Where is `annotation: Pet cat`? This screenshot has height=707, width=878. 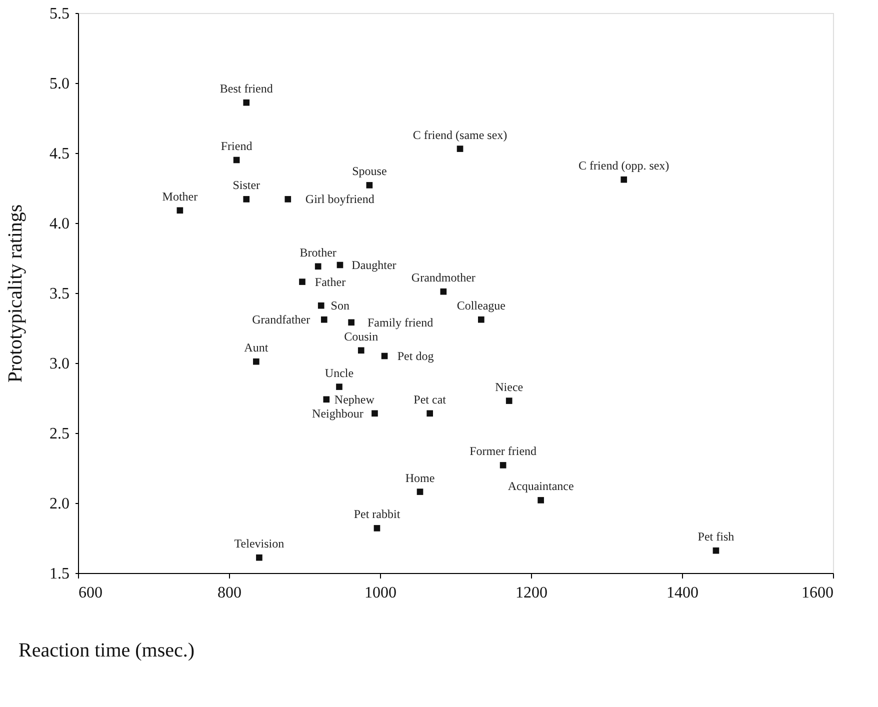 annotation: Pet cat is located at coordinates (430, 399).